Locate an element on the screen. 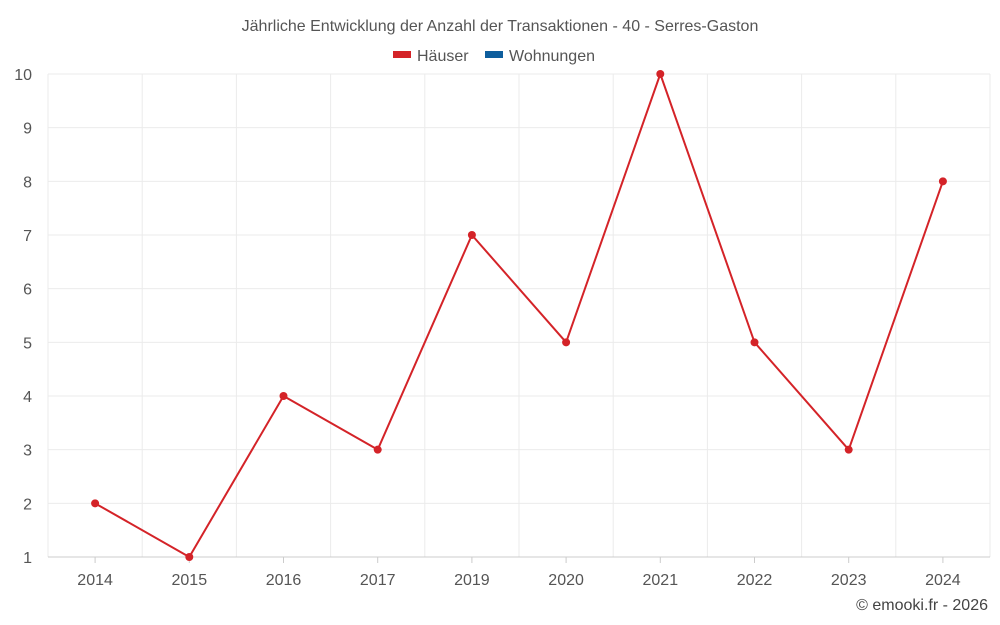 This screenshot has height=625, width=1000. x-tick-label: 2019 is located at coordinates (472, 580).